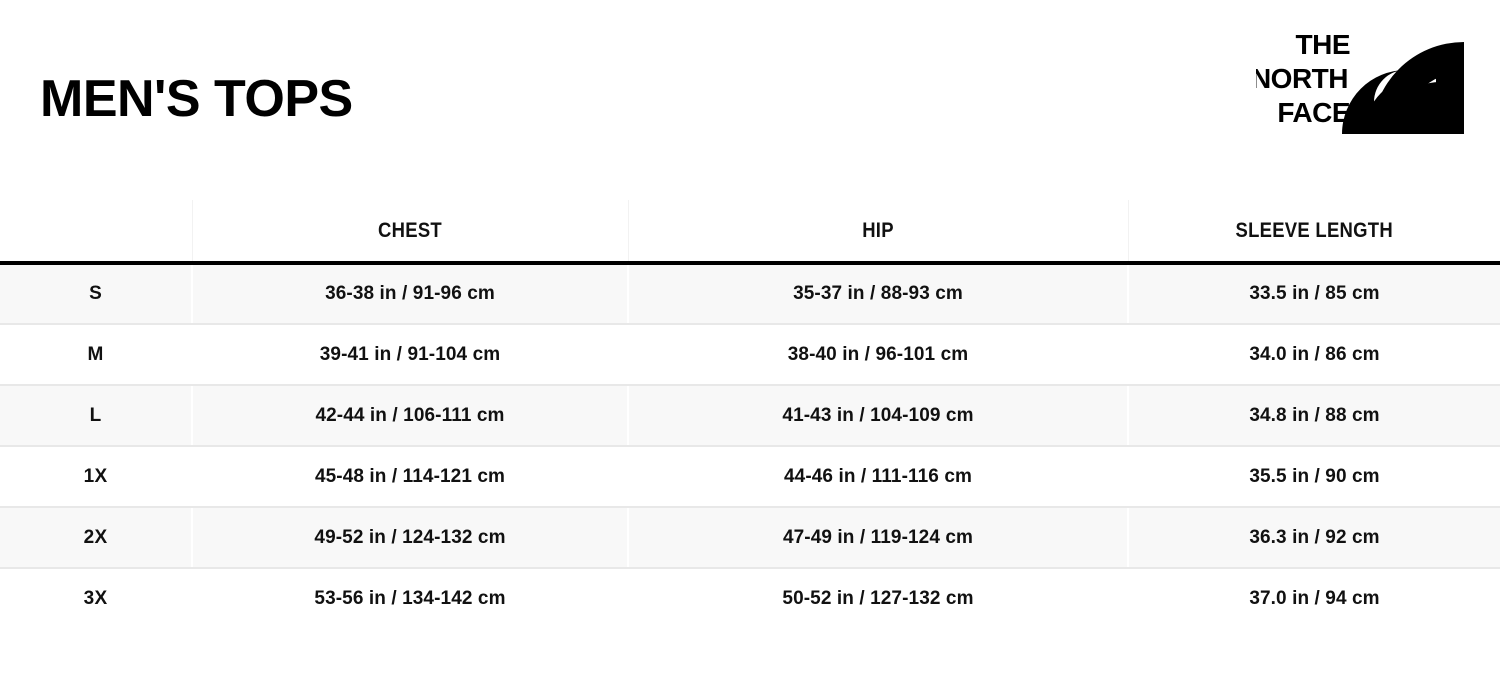  Describe the element at coordinates (96, 477) in the screenshot. I see `cell-size: 1X` at that location.